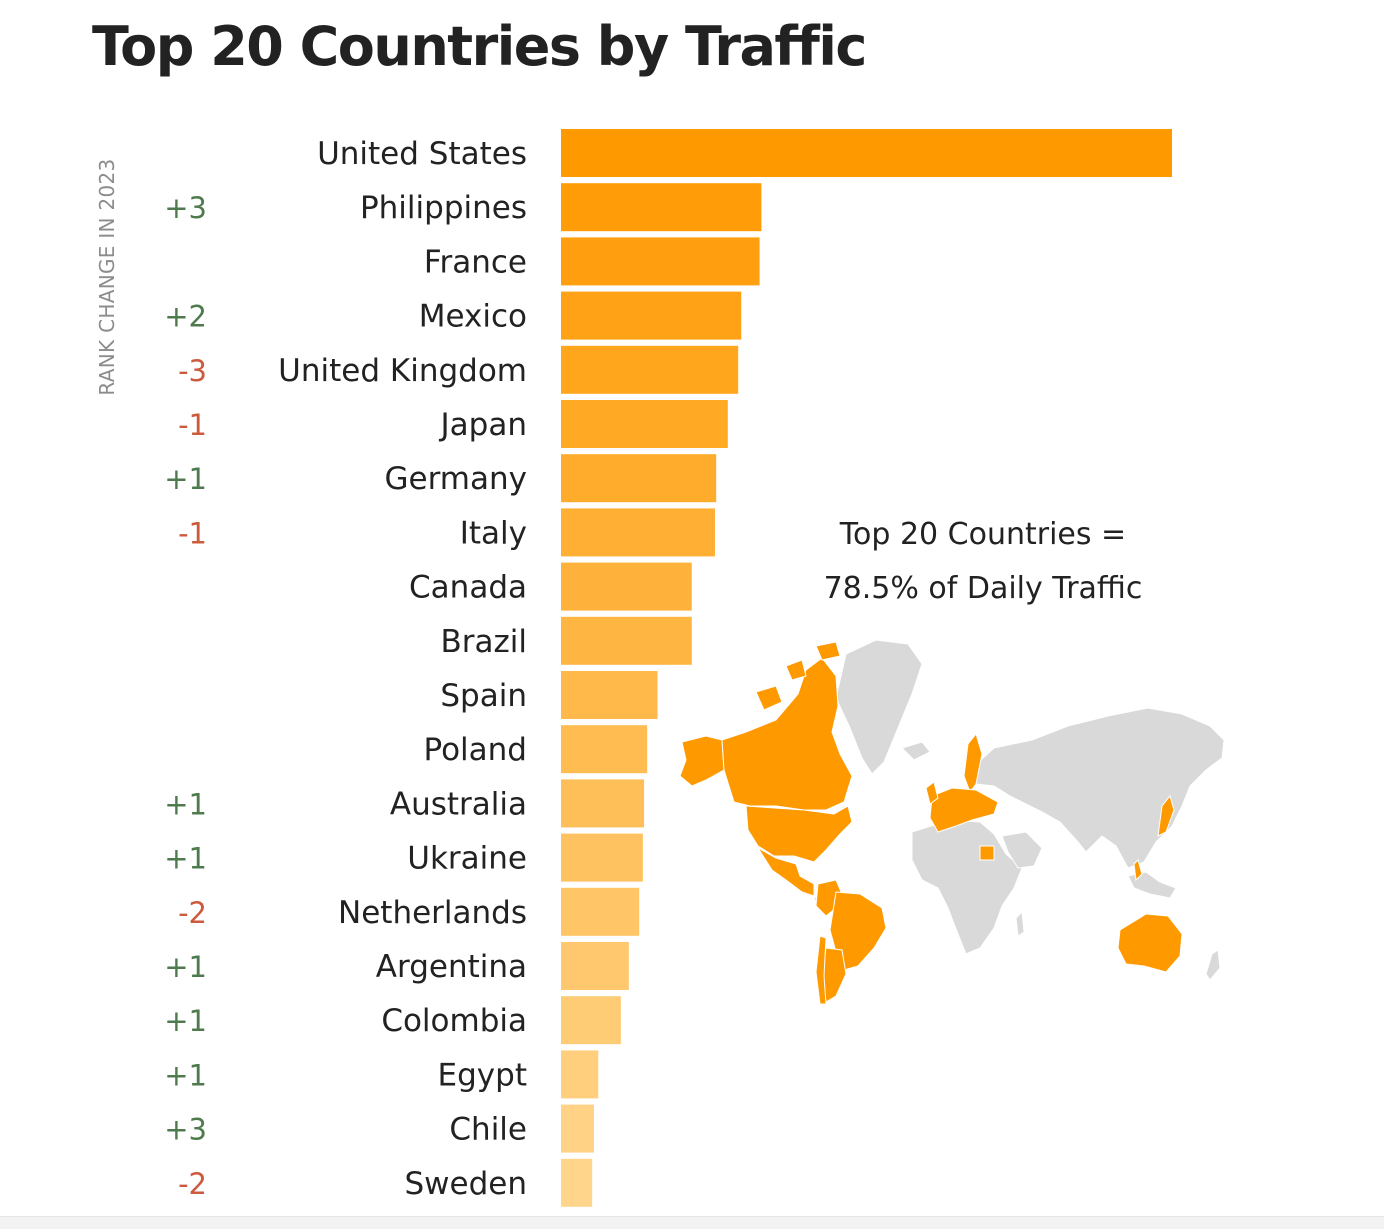 This screenshot has height=1229, width=1384. What do you see at coordinates (451, 967) in the screenshot?
I see `category-label: Argentina` at bounding box center [451, 967].